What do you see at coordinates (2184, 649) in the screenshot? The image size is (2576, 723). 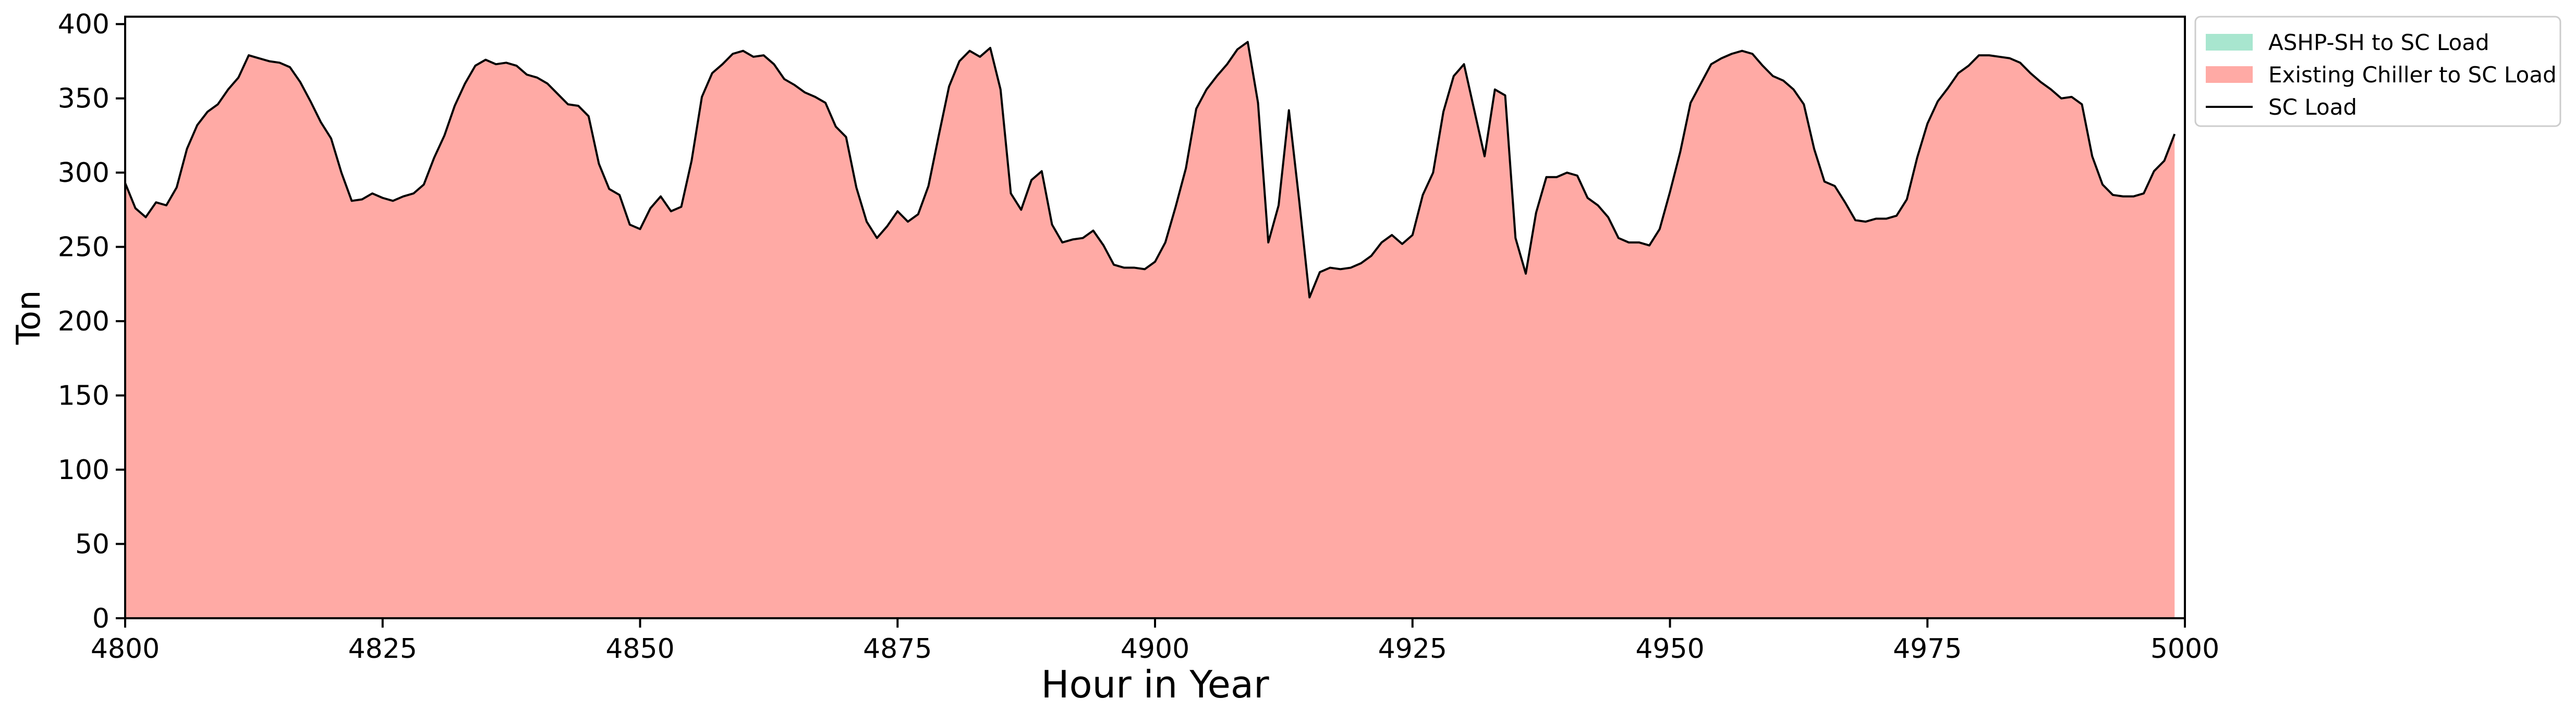 I see `x-tick-label: 5000` at bounding box center [2184, 649].